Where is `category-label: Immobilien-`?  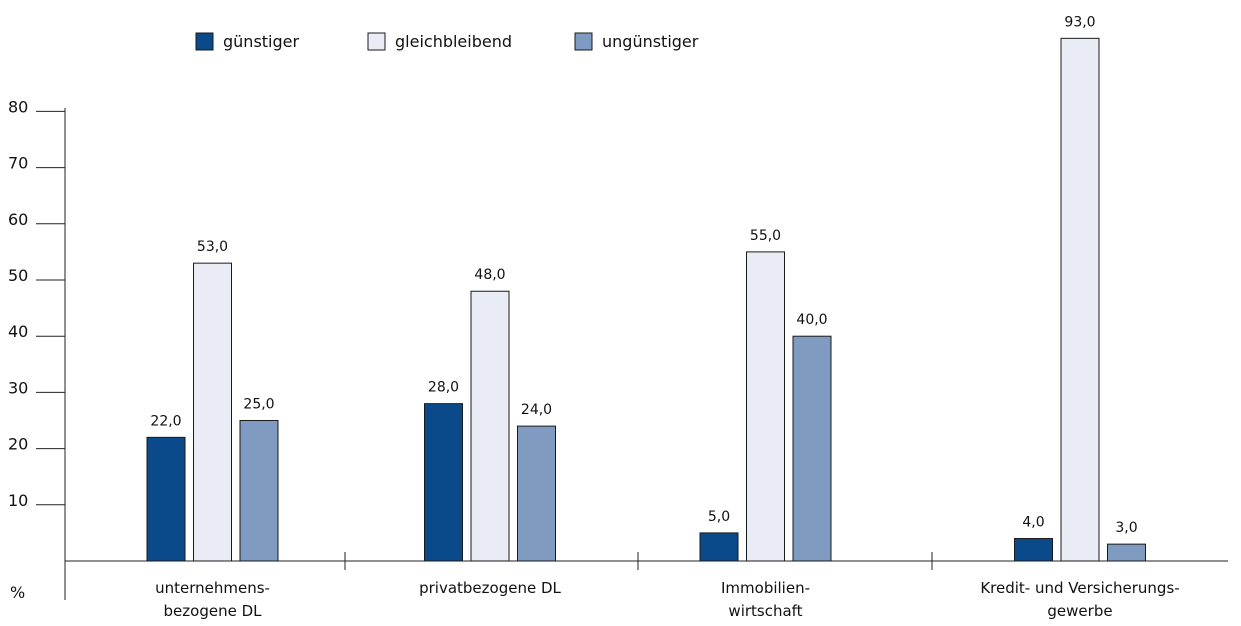
category-label: Immobilien- is located at coordinates (765, 588).